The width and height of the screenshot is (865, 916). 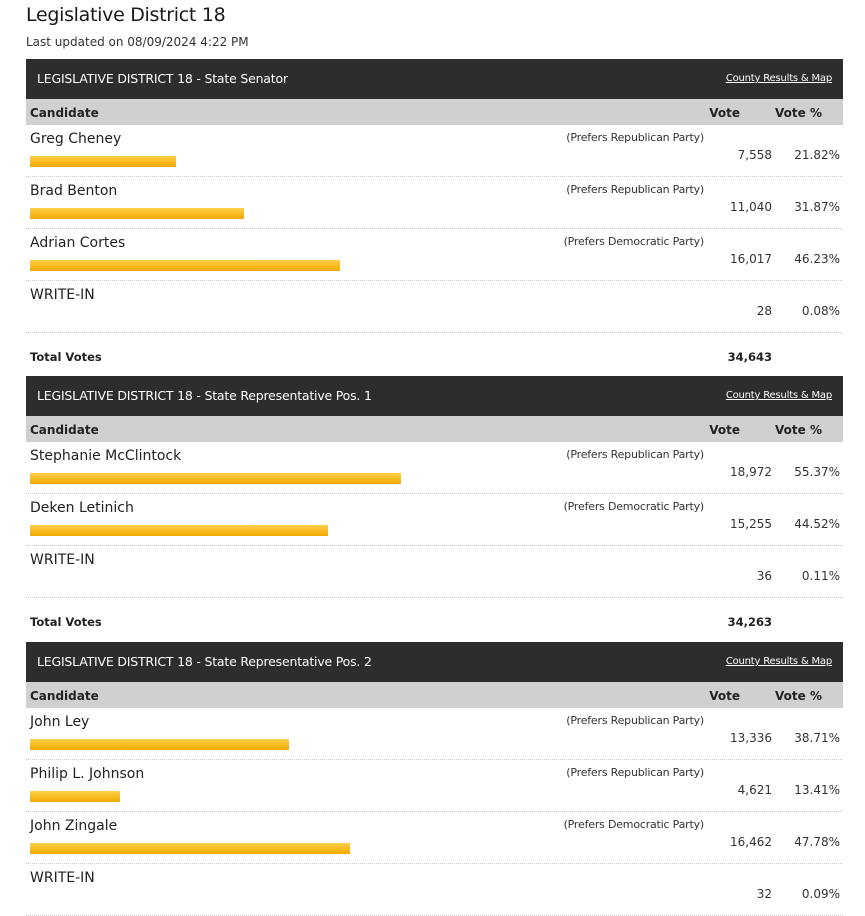 I want to click on candidate-votes: 18,972, so click(x=751, y=472).